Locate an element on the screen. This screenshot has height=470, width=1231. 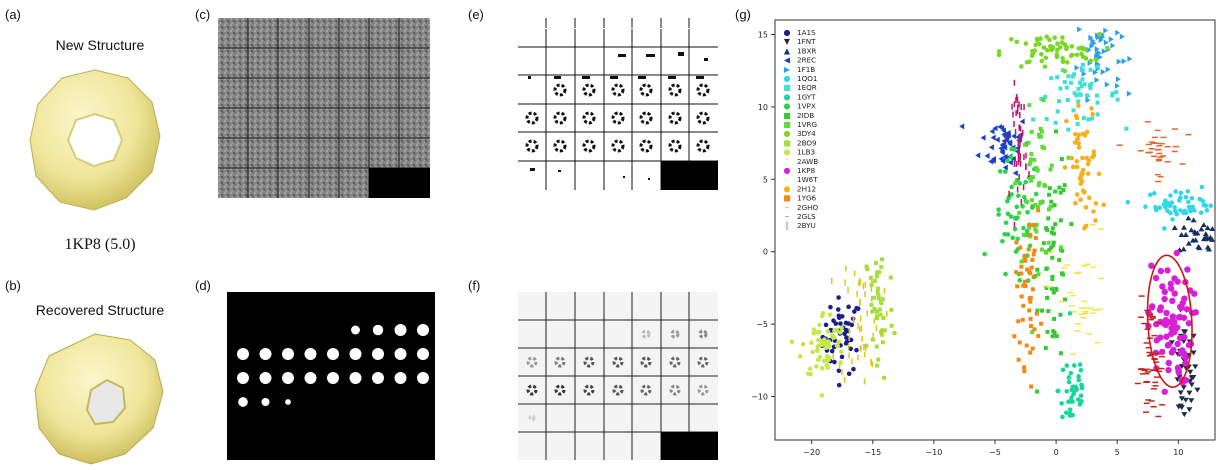
legend-marker: | is located at coordinates (787, 225).